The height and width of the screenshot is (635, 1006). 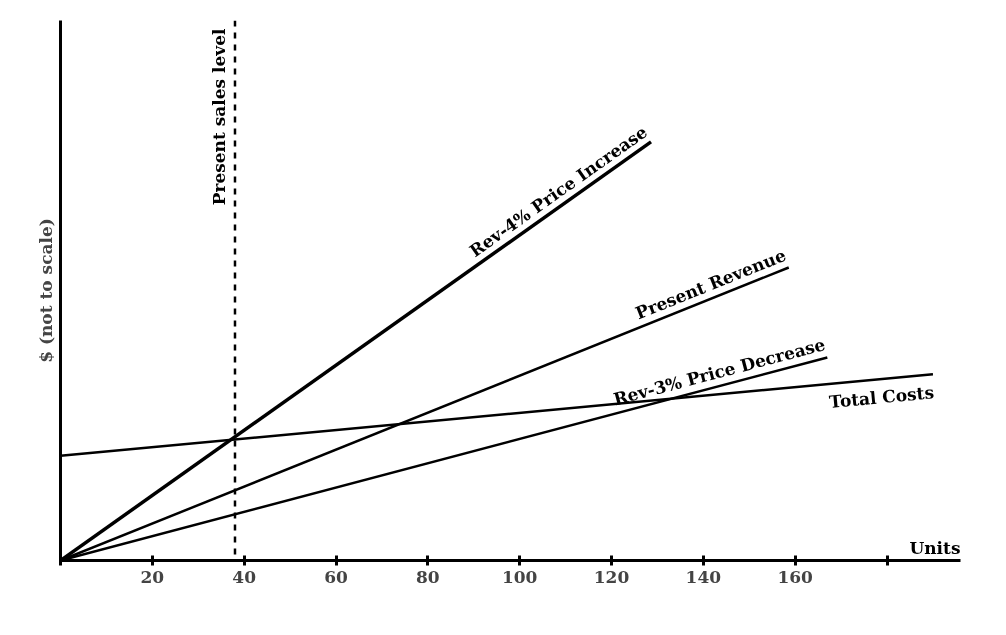 I want to click on ref-line-label: Present sales level, so click(x=218, y=116).